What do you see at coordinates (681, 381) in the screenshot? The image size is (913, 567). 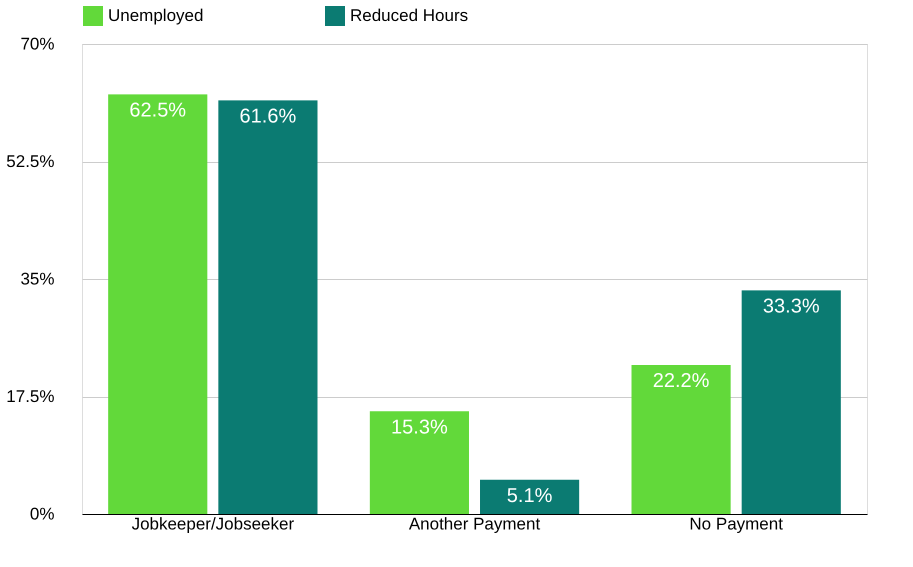 I see `data-label: 22.2%` at bounding box center [681, 381].